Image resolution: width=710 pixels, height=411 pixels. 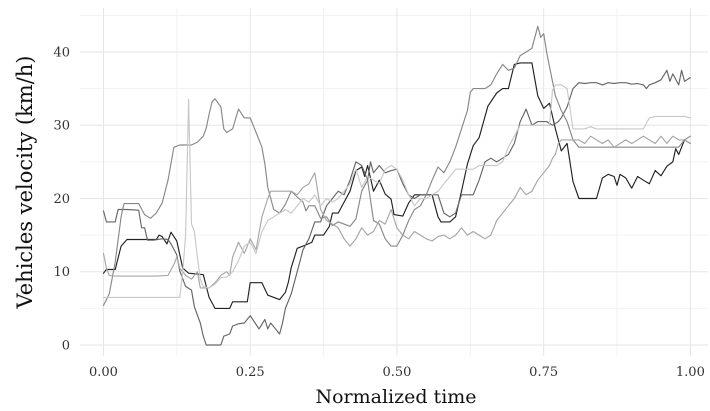 I want to click on y-tick-label: 30, so click(x=61, y=126).